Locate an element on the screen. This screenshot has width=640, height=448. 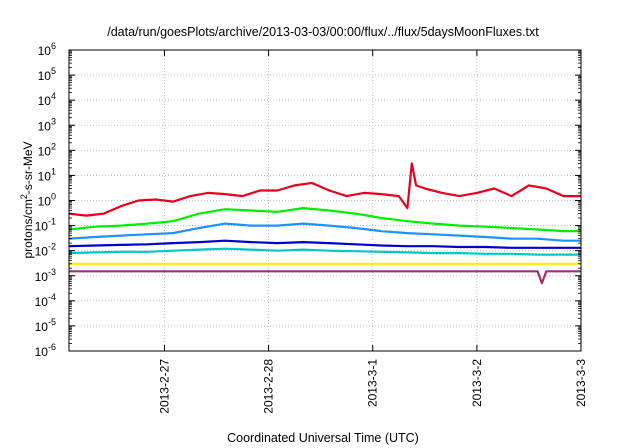
y-tick-label: 10⁻⁶ is located at coordinates (45, 350).